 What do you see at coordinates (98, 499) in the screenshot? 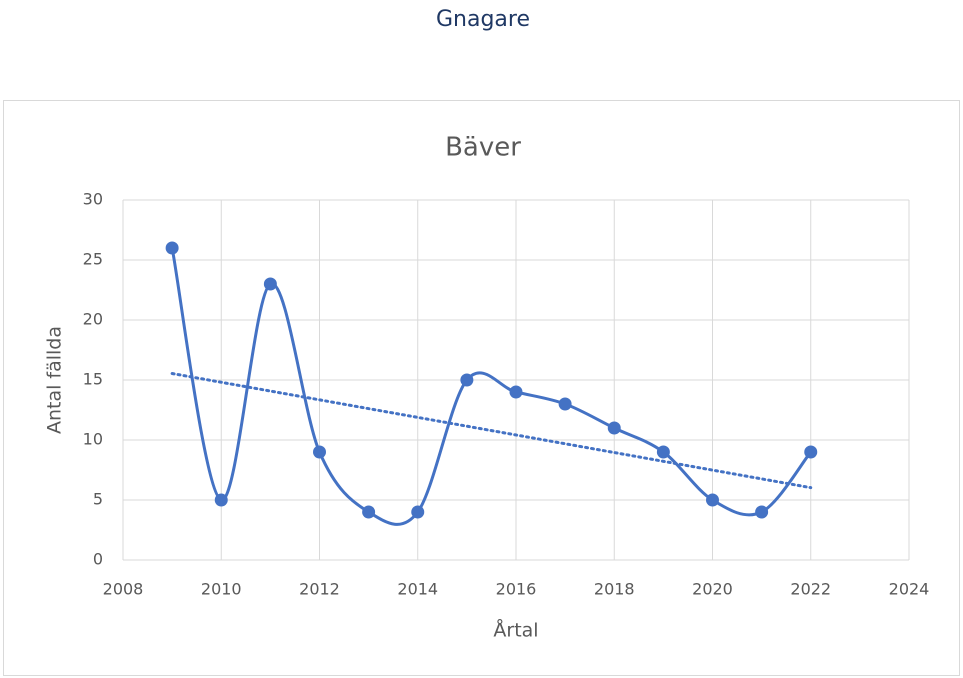
I see `y-tick-label: 5` at bounding box center [98, 499].